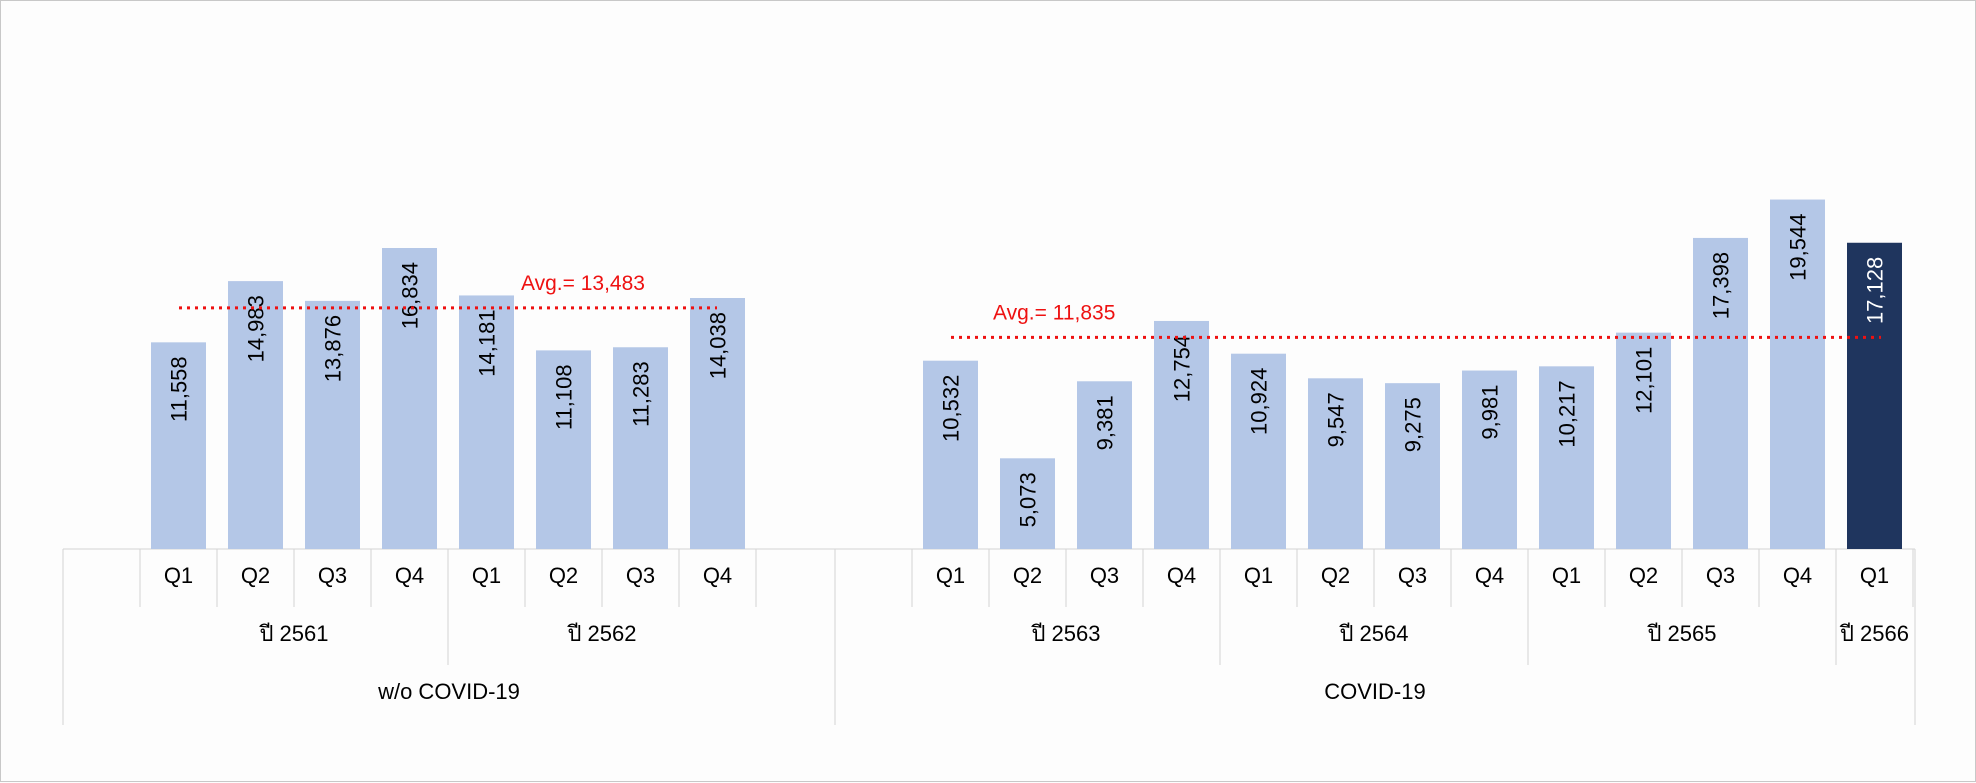 The width and height of the screenshot is (1976, 783). What do you see at coordinates (1374, 691) in the screenshot?
I see `group-label: COVID-19` at bounding box center [1374, 691].